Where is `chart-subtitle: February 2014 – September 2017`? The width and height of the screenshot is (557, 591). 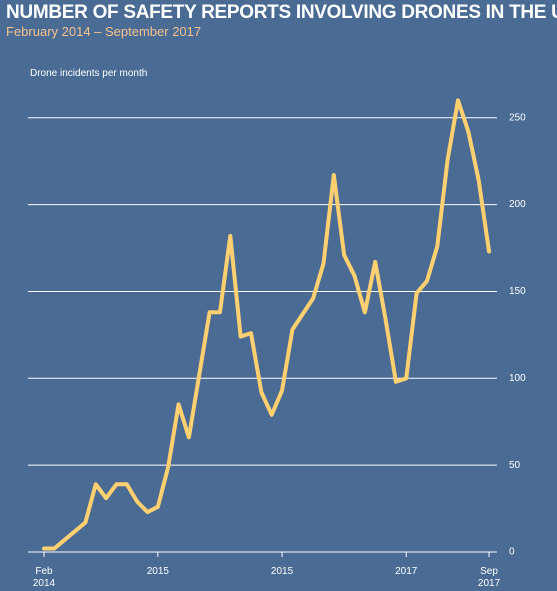 chart-subtitle: February 2014 – September 2017 is located at coordinates (104, 31).